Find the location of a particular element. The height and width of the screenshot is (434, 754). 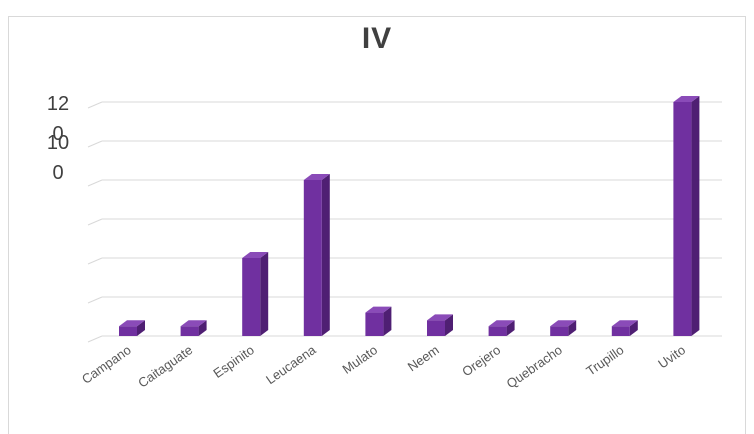

x-tick-label: Orejero is located at coordinates (481, 360).